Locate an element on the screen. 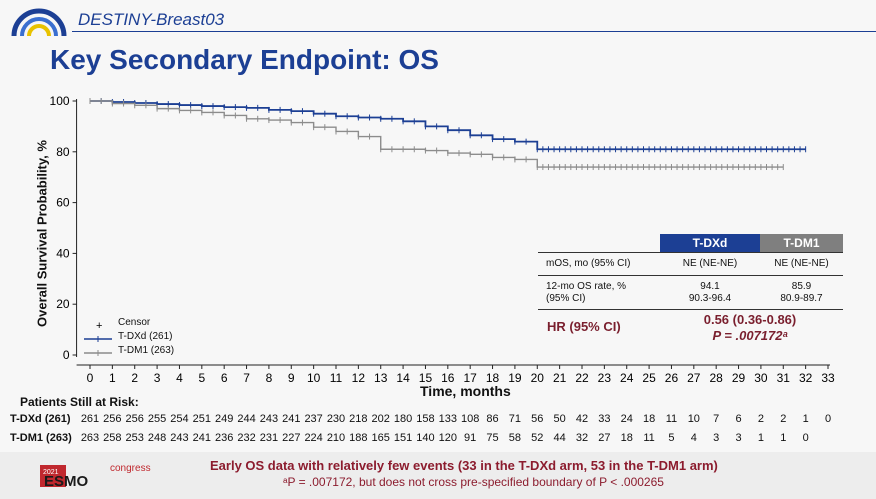  x-tick-label: 18 is located at coordinates (493, 378).